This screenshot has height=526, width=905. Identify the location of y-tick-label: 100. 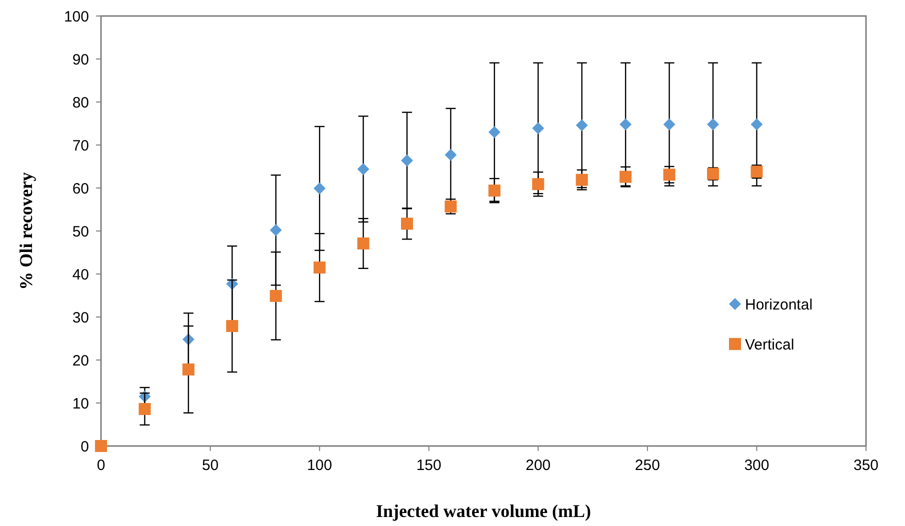
(76, 17).